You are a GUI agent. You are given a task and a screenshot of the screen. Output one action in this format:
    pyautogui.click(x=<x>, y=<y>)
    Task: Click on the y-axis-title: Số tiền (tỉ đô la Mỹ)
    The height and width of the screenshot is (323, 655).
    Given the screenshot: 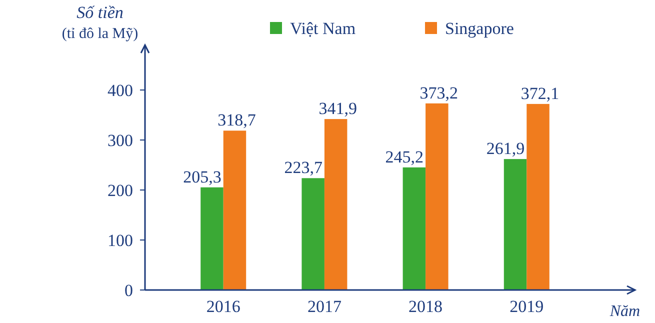 What is the action you would take?
    pyautogui.click(x=100, y=22)
    